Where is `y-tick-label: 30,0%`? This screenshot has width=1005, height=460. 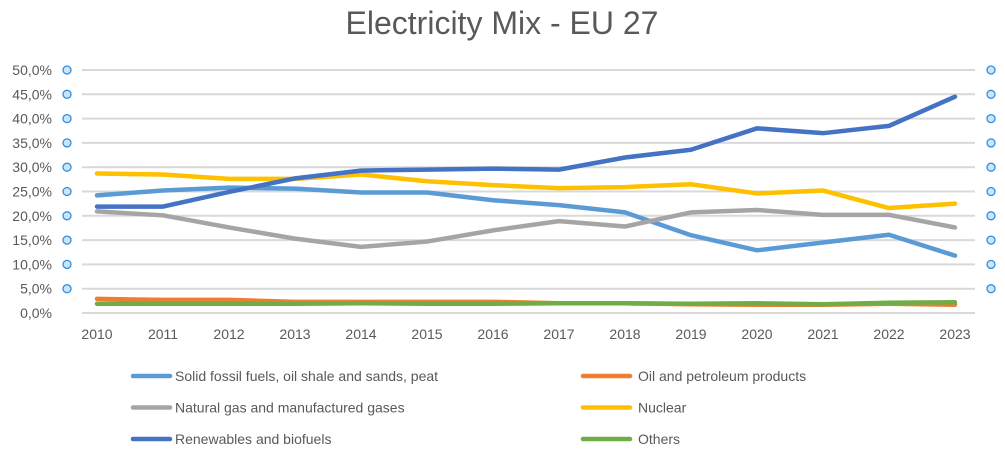 y-tick-label: 30,0% is located at coordinates (32, 167).